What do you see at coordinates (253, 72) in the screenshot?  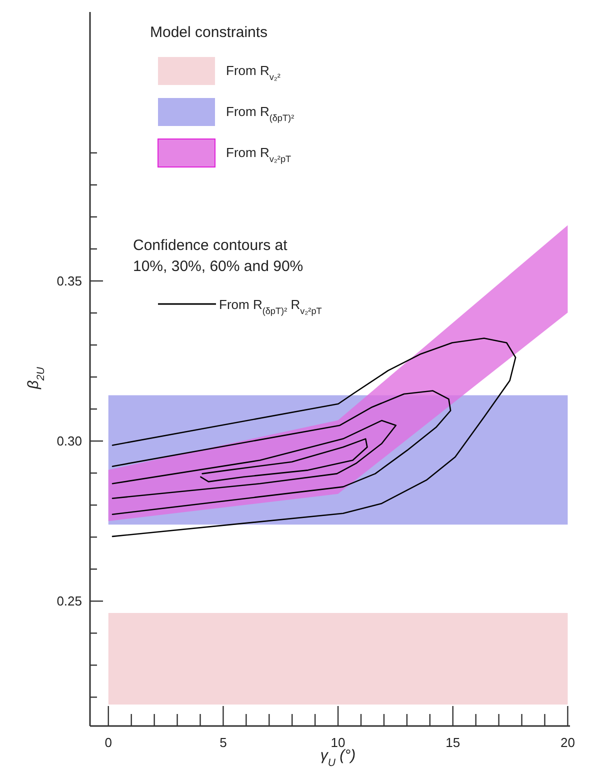 I see `legend-label: From R$_{v₂²}$` at bounding box center [253, 72].